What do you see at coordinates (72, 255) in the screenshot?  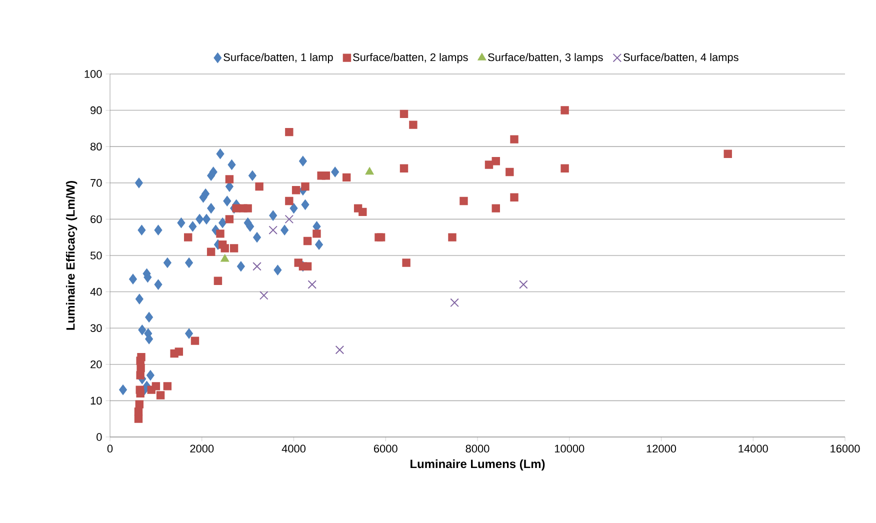 I see `y-axis-title: Luminaire Efficacy (Lm/W)` at bounding box center [72, 255].